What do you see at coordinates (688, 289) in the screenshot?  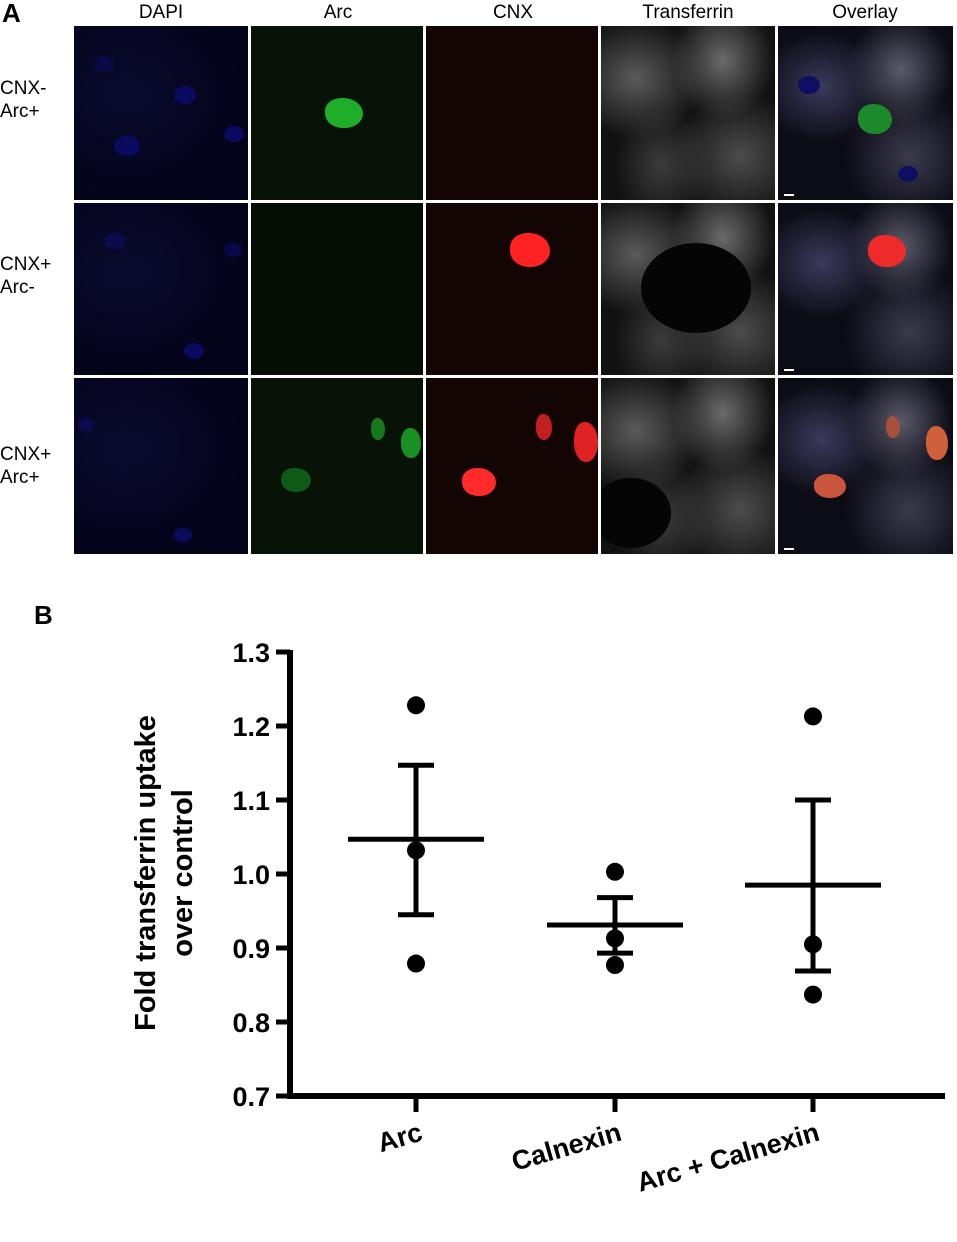 I see `image-transferrin-row2` at bounding box center [688, 289].